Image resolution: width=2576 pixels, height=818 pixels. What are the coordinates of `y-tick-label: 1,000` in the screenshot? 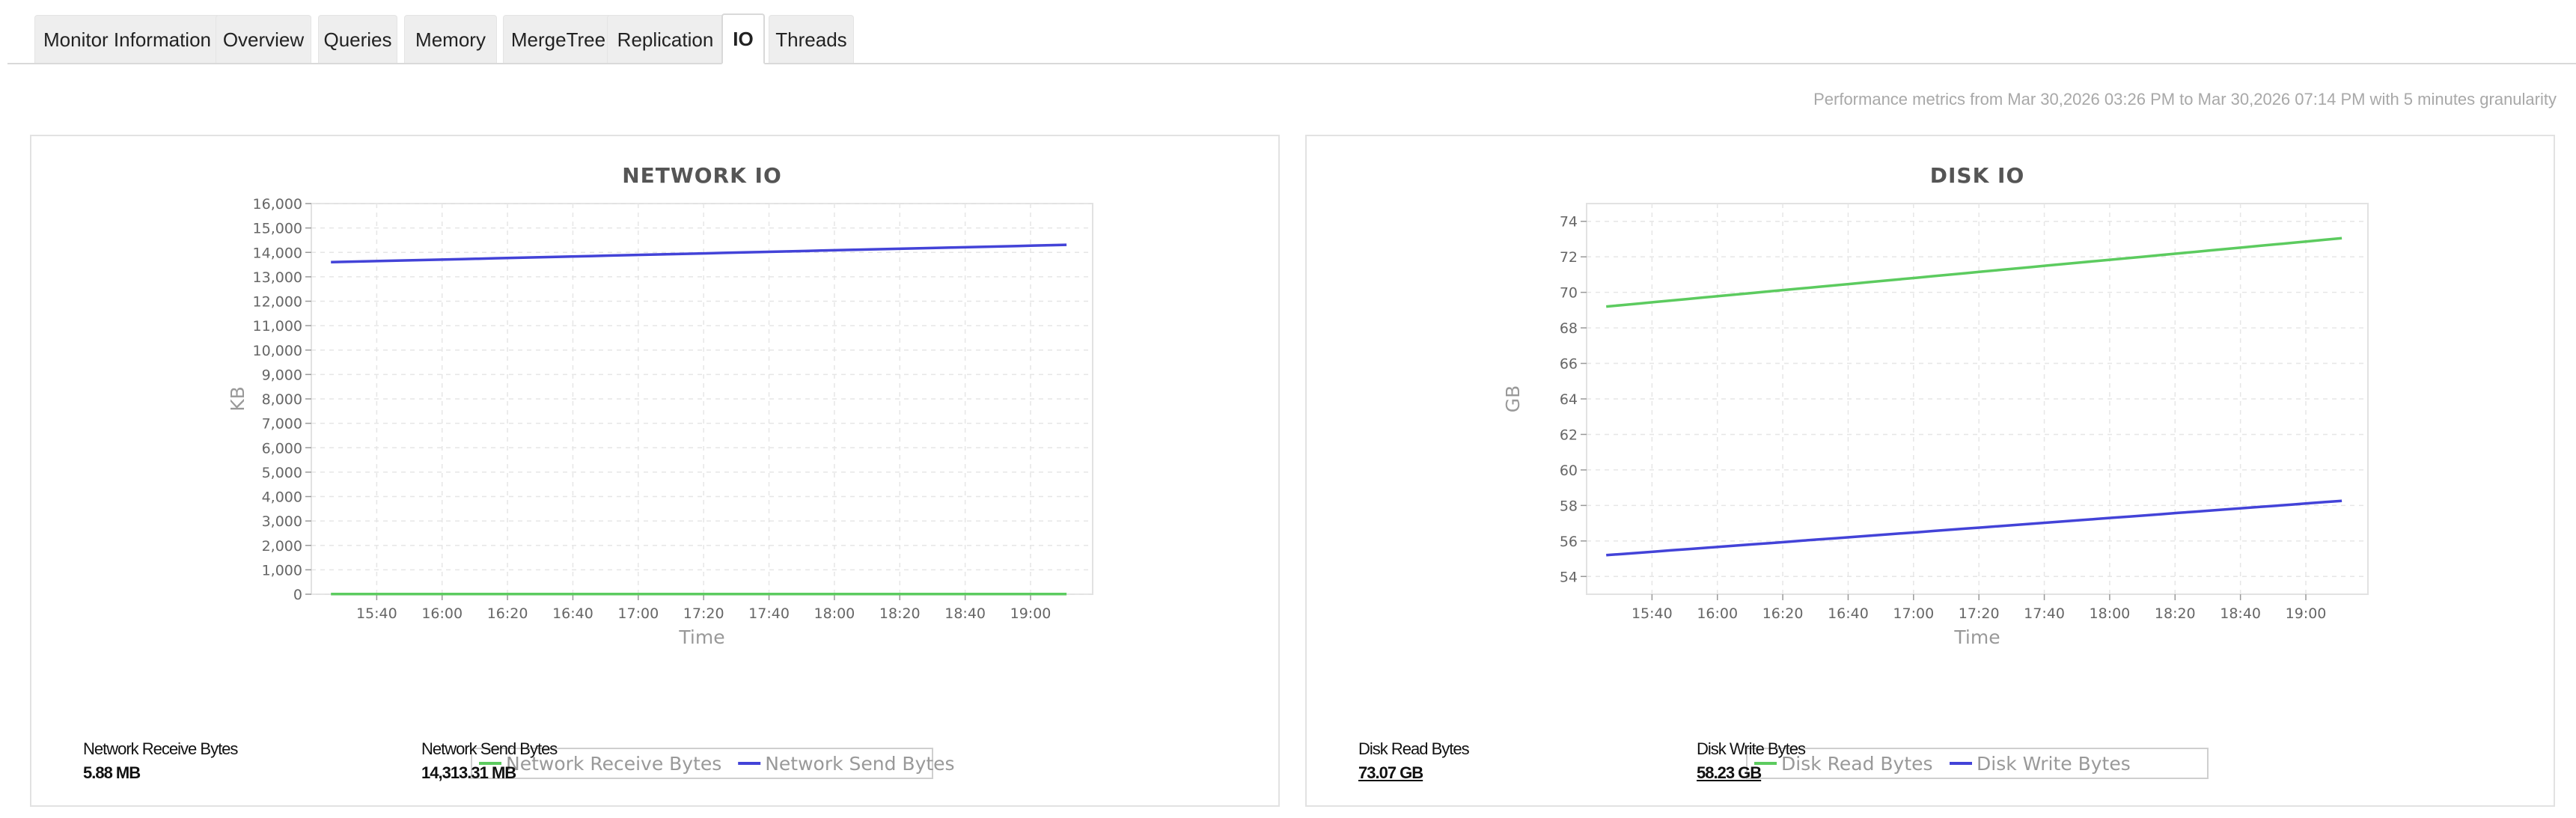 It's located at (282, 570).